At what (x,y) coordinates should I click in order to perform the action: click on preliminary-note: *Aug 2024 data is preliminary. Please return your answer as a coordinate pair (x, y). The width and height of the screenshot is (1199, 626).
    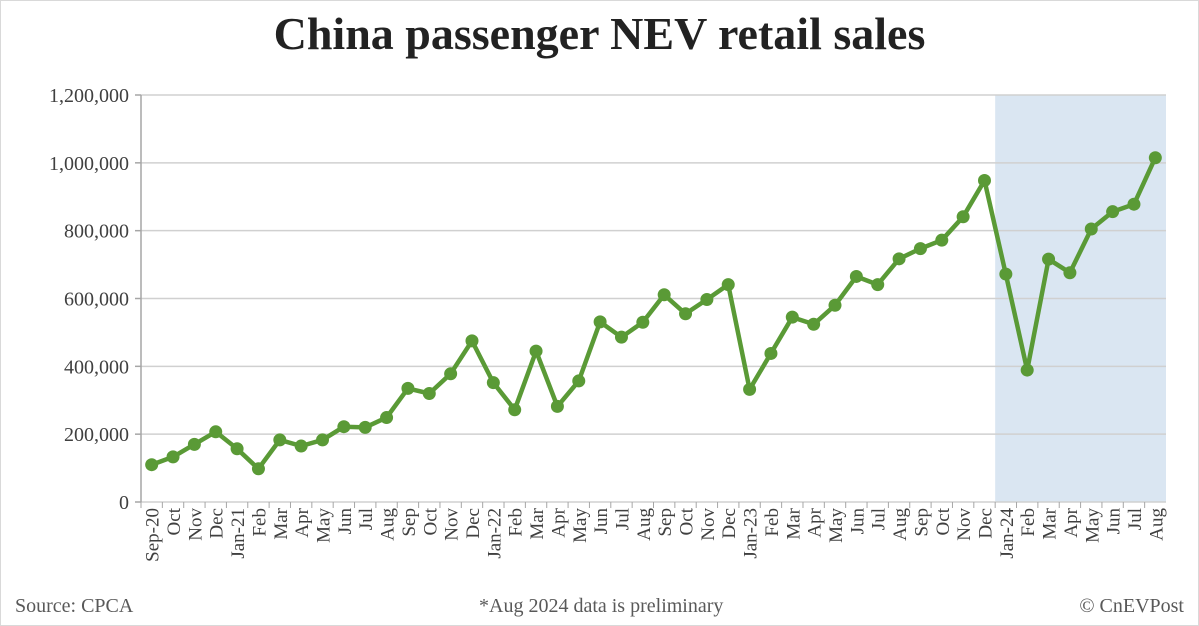
    Looking at the image, I should click on (601, 606).